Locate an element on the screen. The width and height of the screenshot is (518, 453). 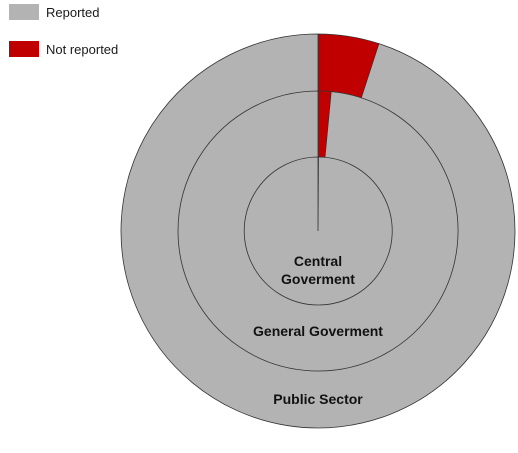
legend-swatch-not-reported is located at coordinates (24, 49).